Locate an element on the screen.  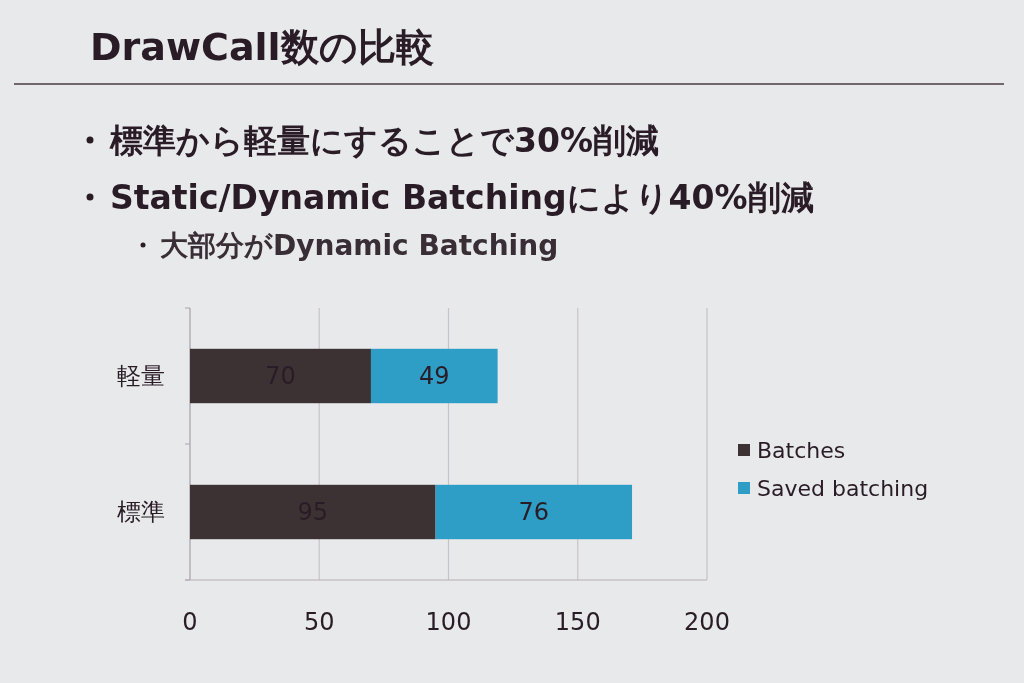
data-label: 49 is located at coordinates (434, 376).